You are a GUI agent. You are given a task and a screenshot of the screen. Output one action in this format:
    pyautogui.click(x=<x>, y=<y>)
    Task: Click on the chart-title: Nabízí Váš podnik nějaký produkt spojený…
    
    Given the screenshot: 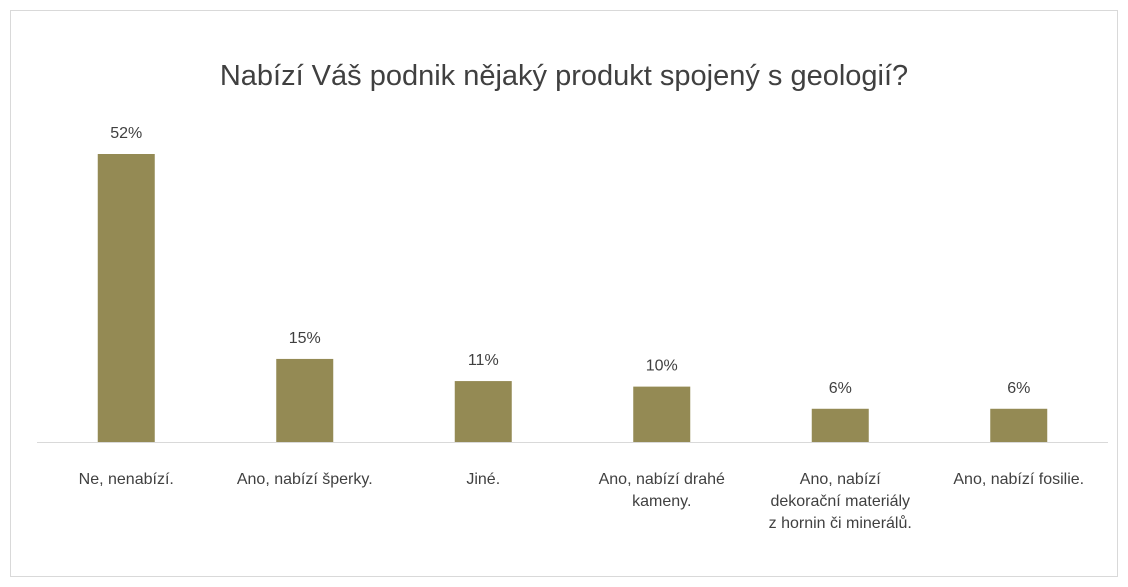 What is the action you would take?
    pyautogui.click(x=564, y=76)
    